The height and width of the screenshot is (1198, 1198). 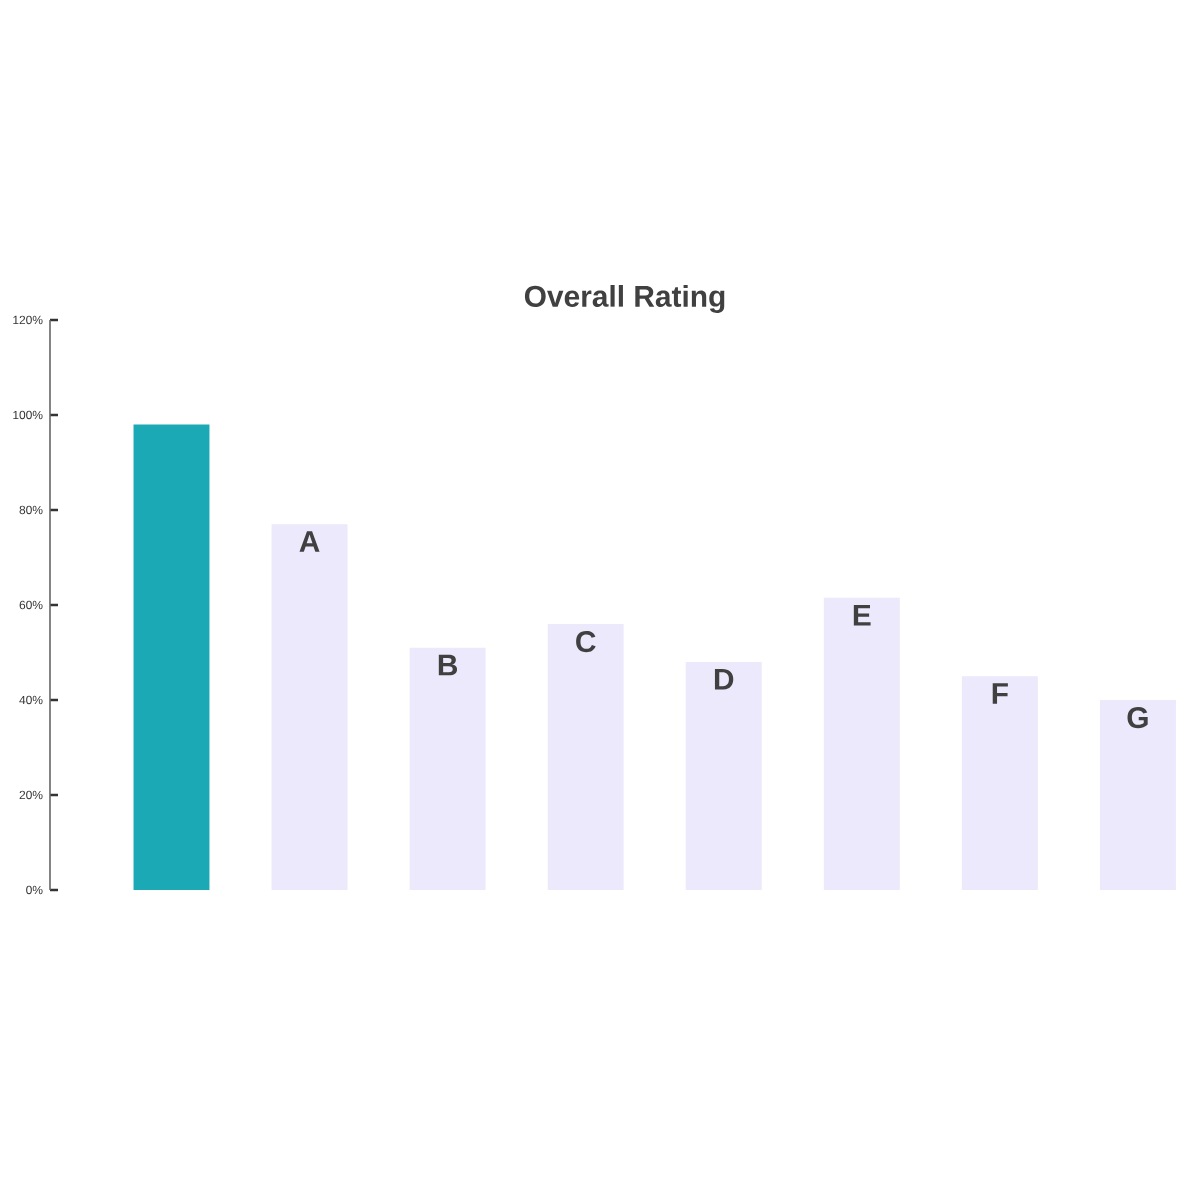 I want to click on chart-title: Overall Rating, so click(x=624, y=298).